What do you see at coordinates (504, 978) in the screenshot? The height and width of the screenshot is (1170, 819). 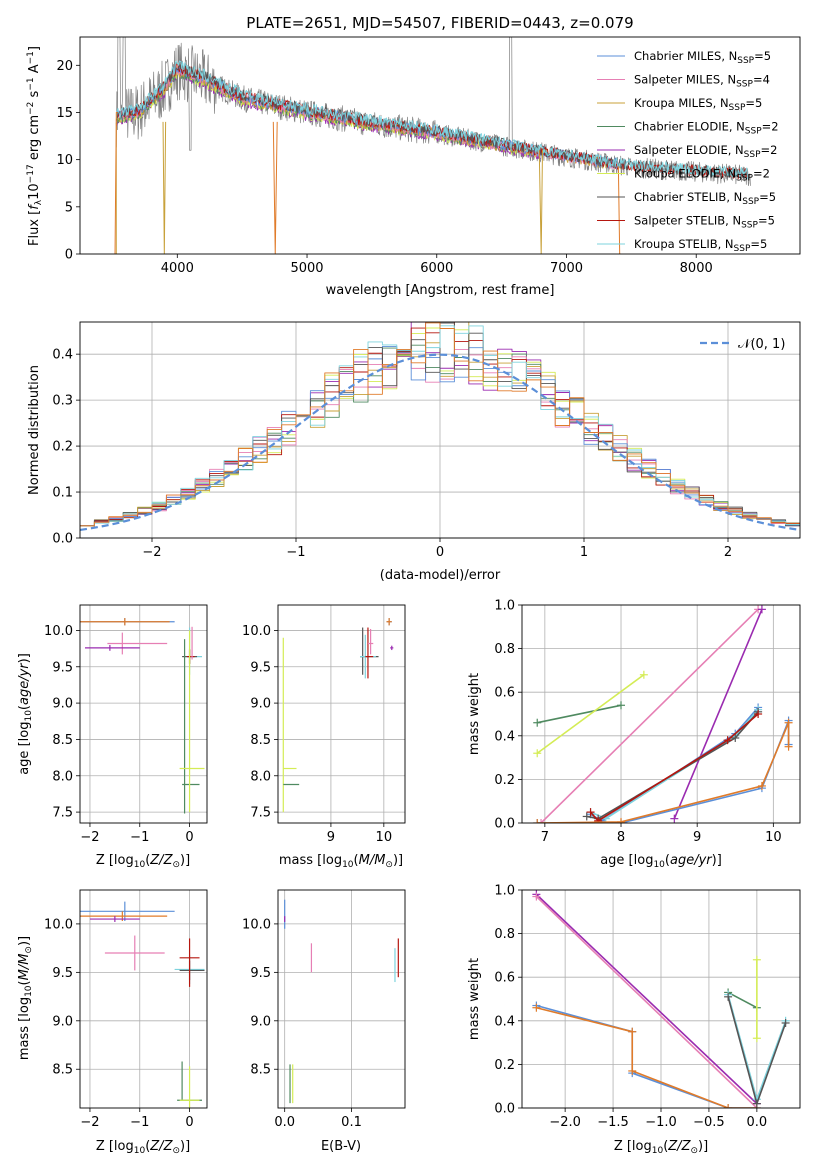 I see `y-tick-label: 0.6` at bounding box center [504, 978].